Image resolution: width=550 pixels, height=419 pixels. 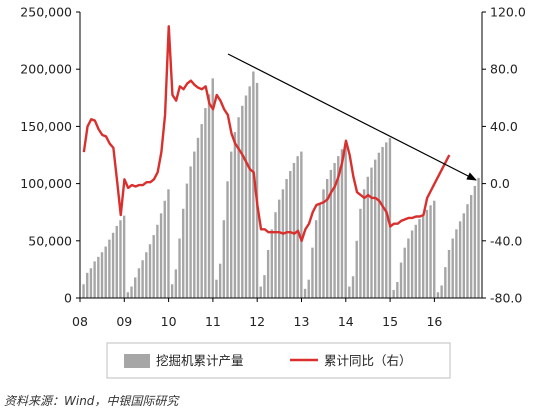 I want to click on x-tick-label: 14, so click(x=346, y=321).